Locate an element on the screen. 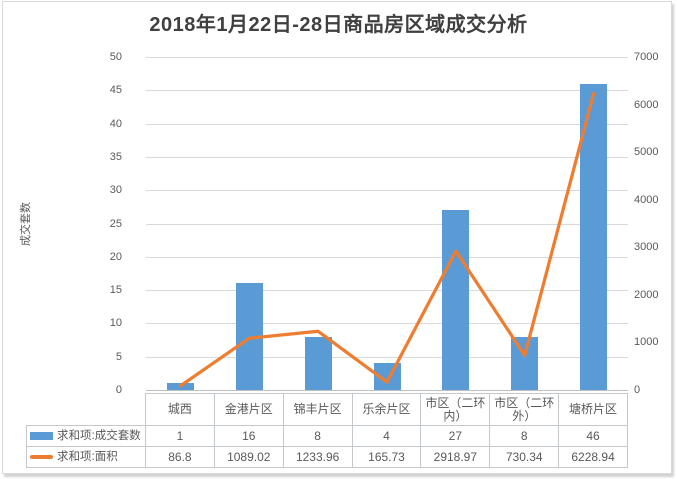 Image resolution: width=677 pixels, height=479 pixels. table-cell: 86.8 is located at coordinates (180, 457).